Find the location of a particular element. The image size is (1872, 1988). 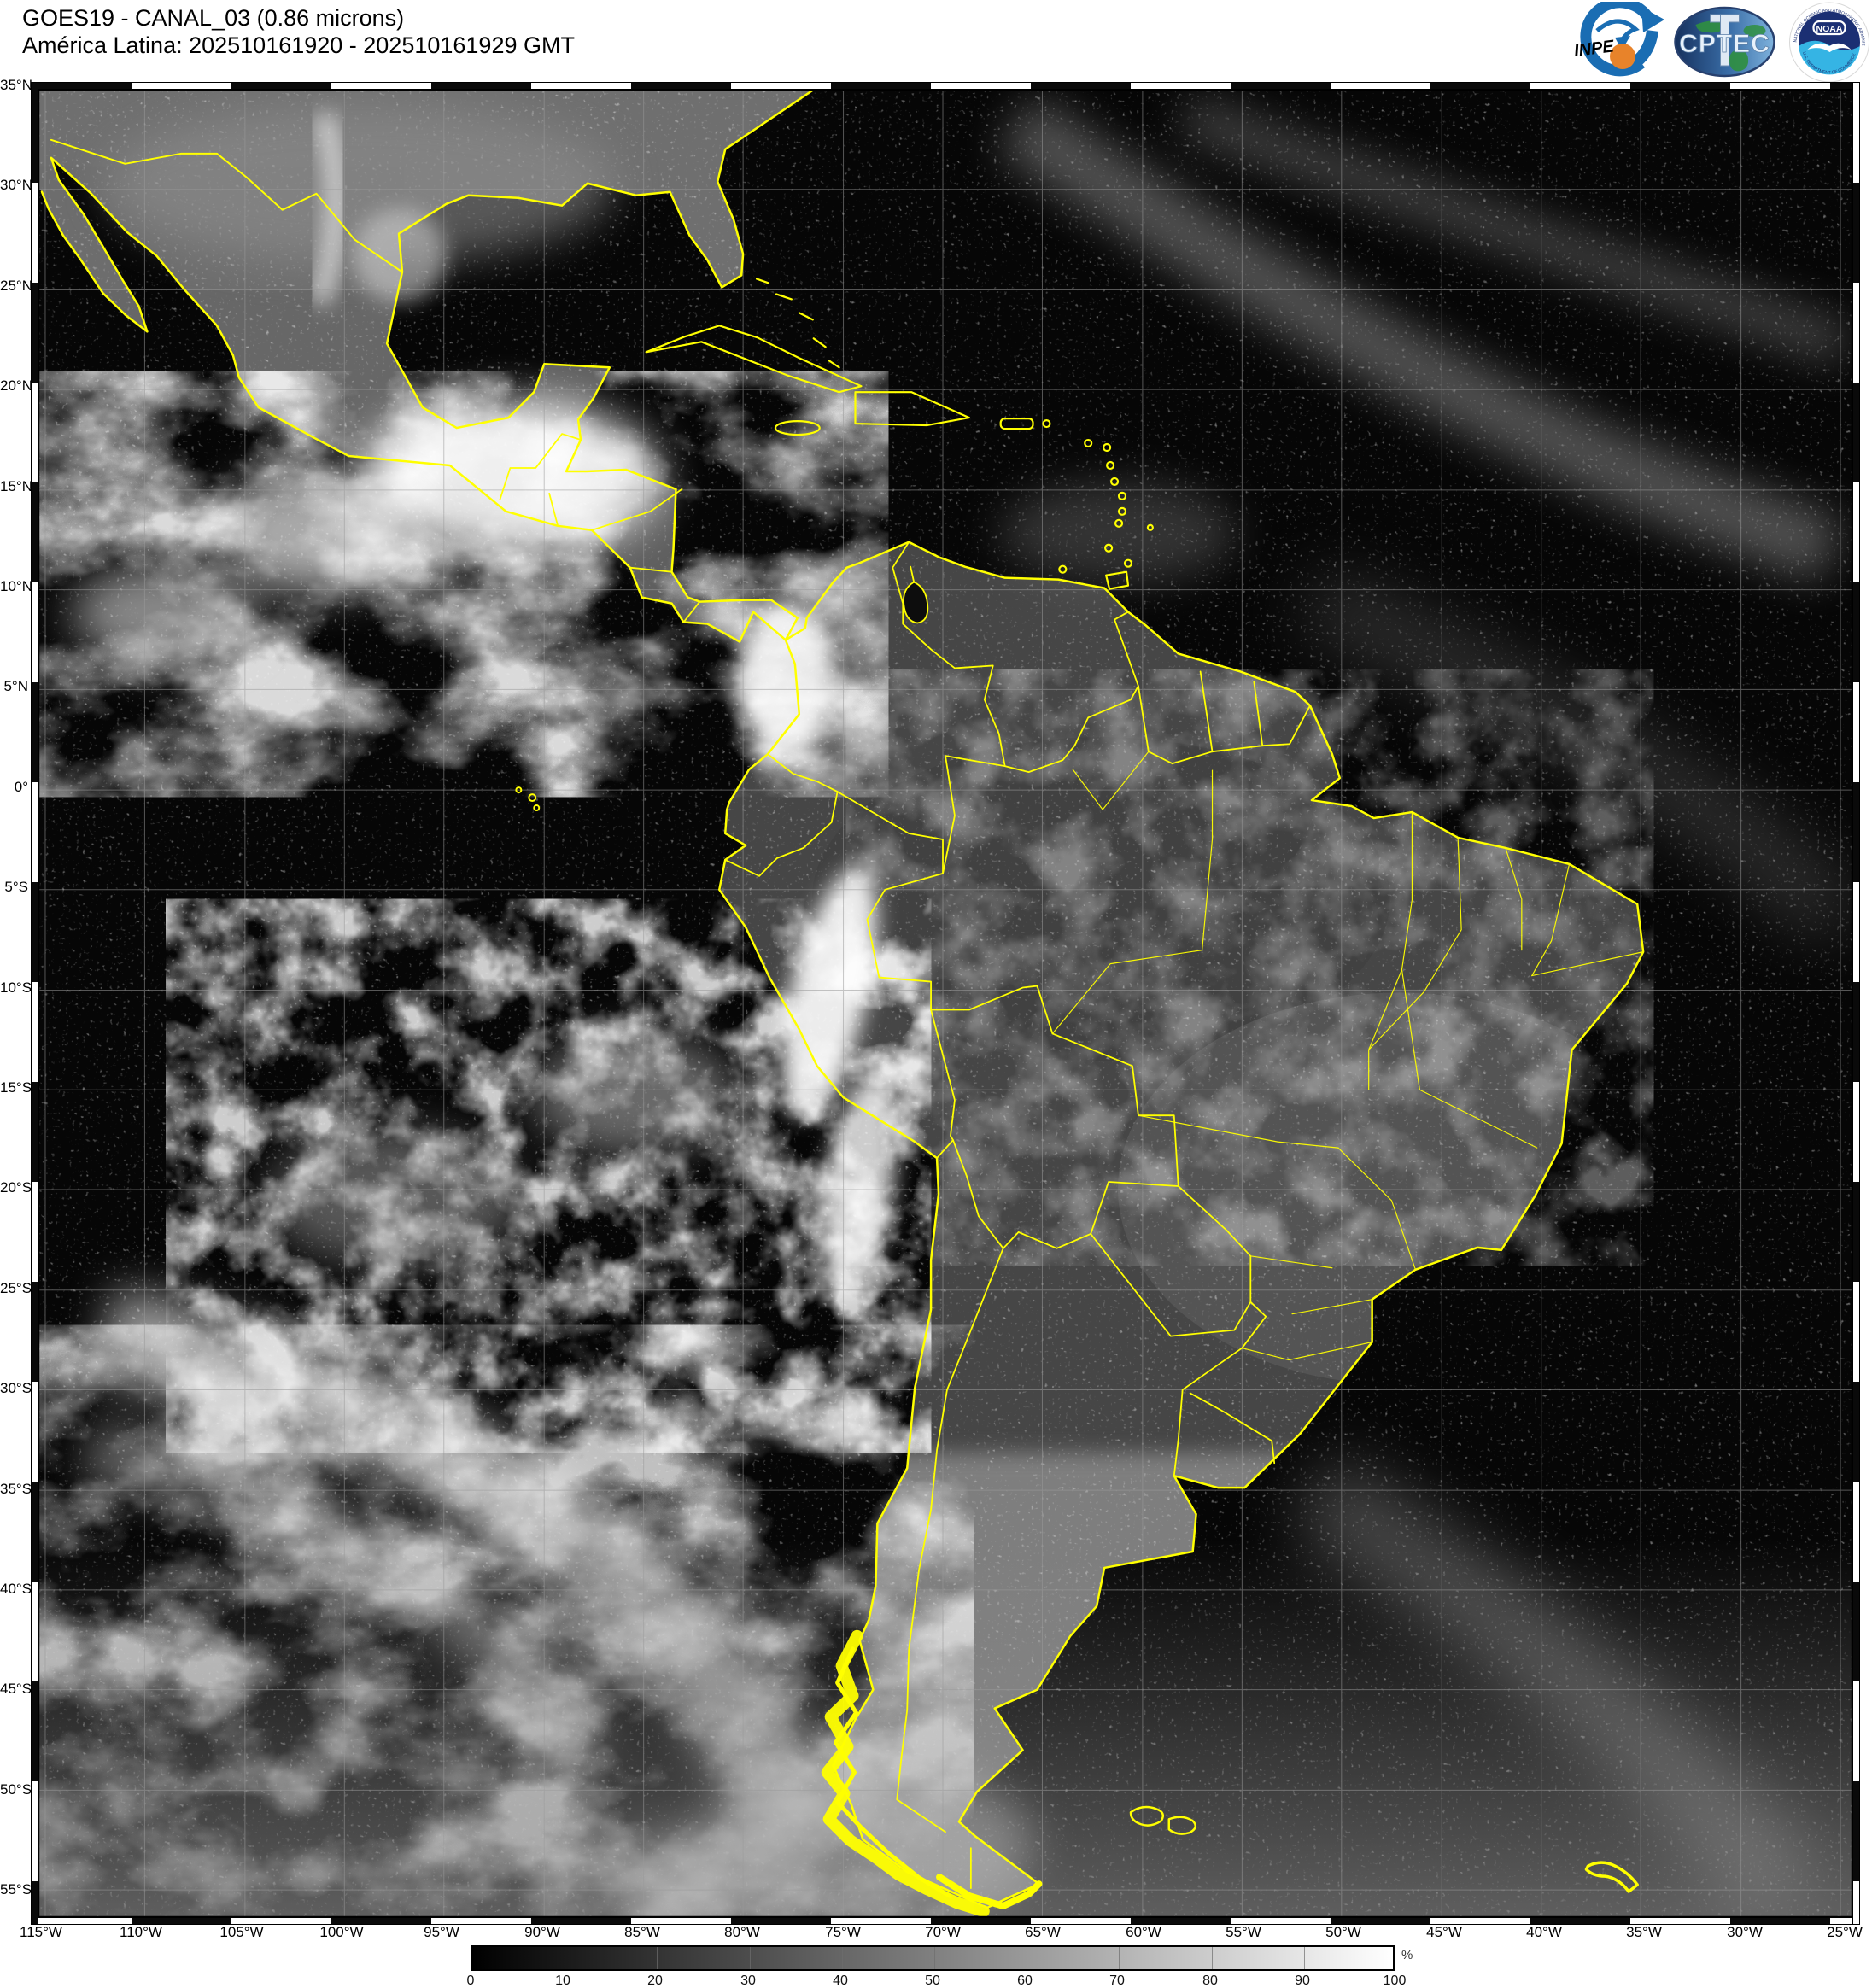

border-us-mexico is located at coordinates (226, 205).